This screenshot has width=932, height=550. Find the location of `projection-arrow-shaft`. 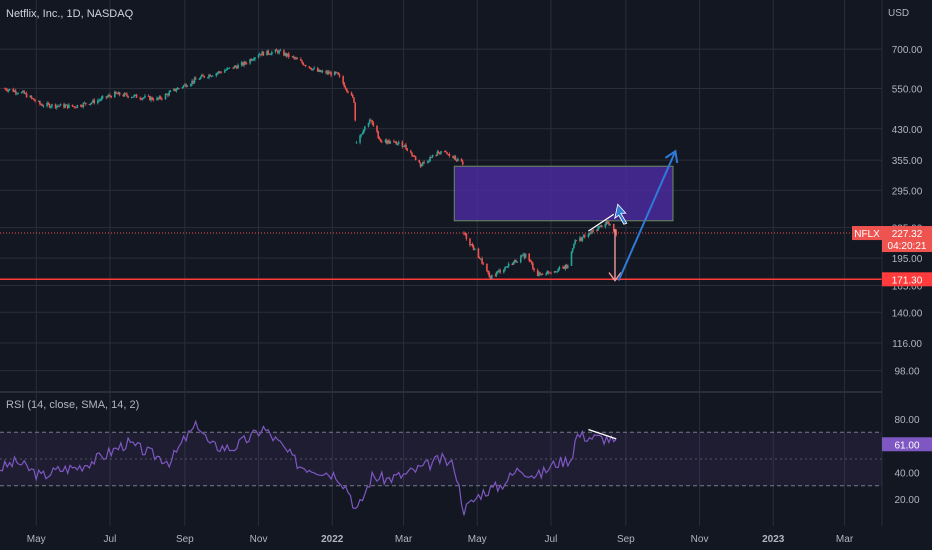

projection-arrow-shaft is located at coordinates (647, 215).